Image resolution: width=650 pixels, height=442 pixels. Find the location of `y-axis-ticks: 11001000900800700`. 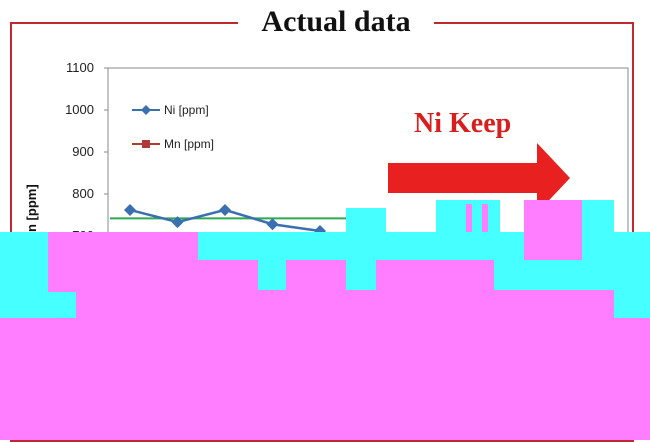

y-axis-ticks: 11001000900800700 is located at coordinates (86, 151).